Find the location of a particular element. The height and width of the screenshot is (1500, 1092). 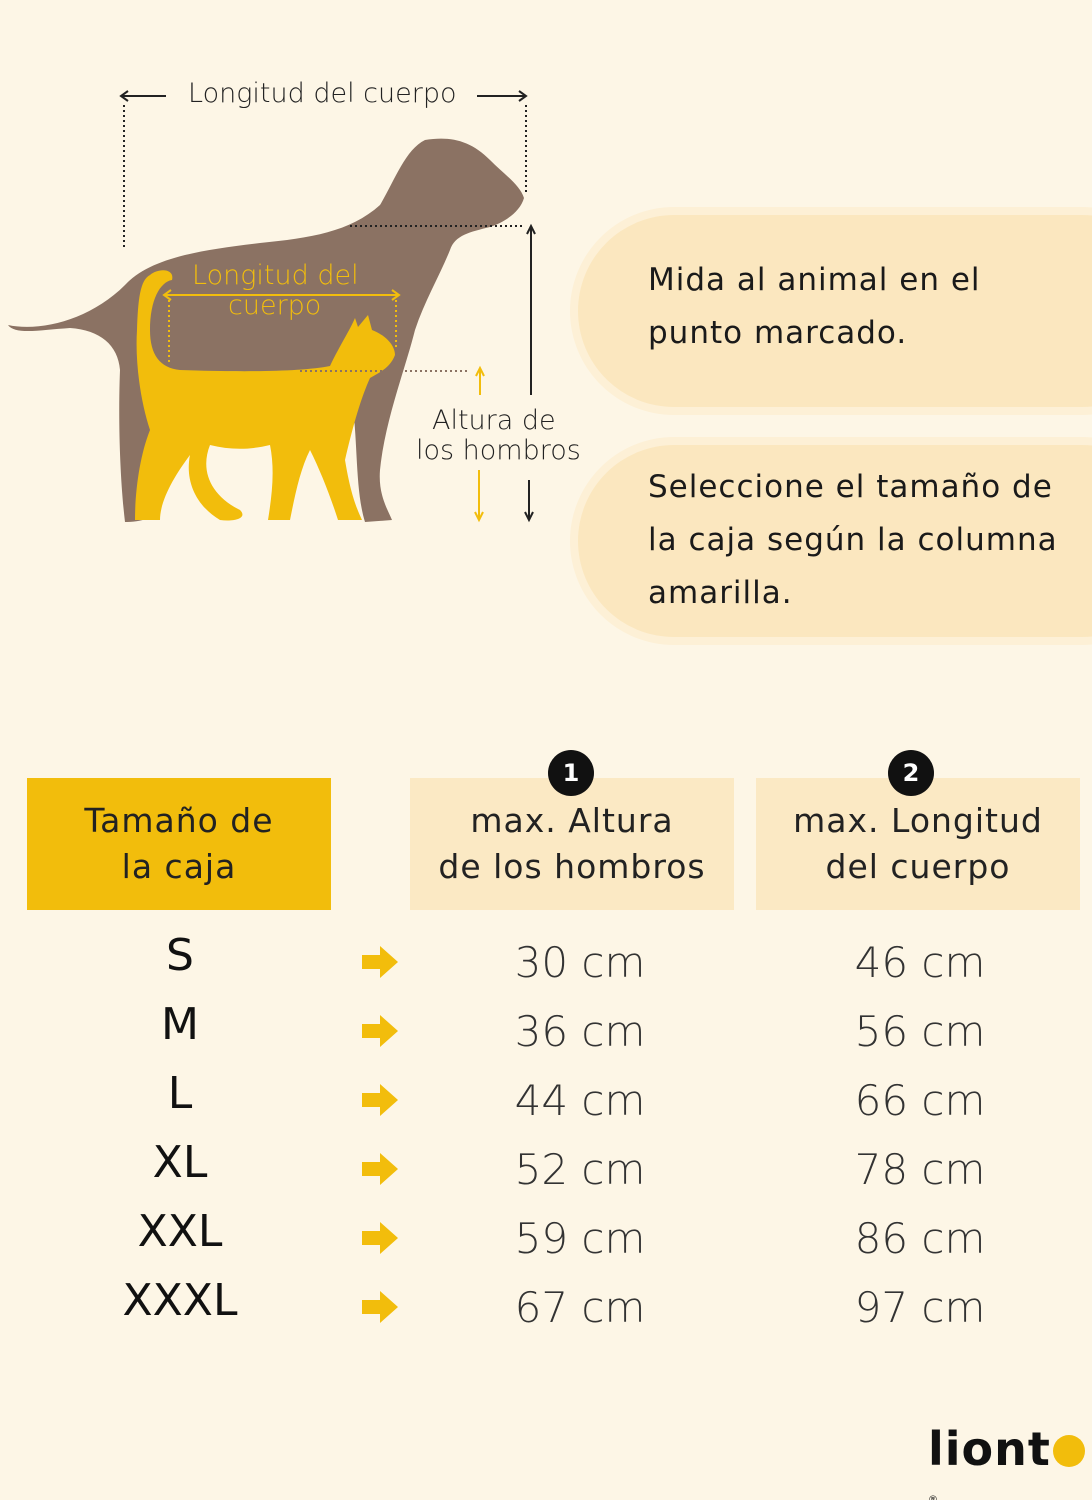

body-length-value: 78 cm is located at coordinates (920, 1169).